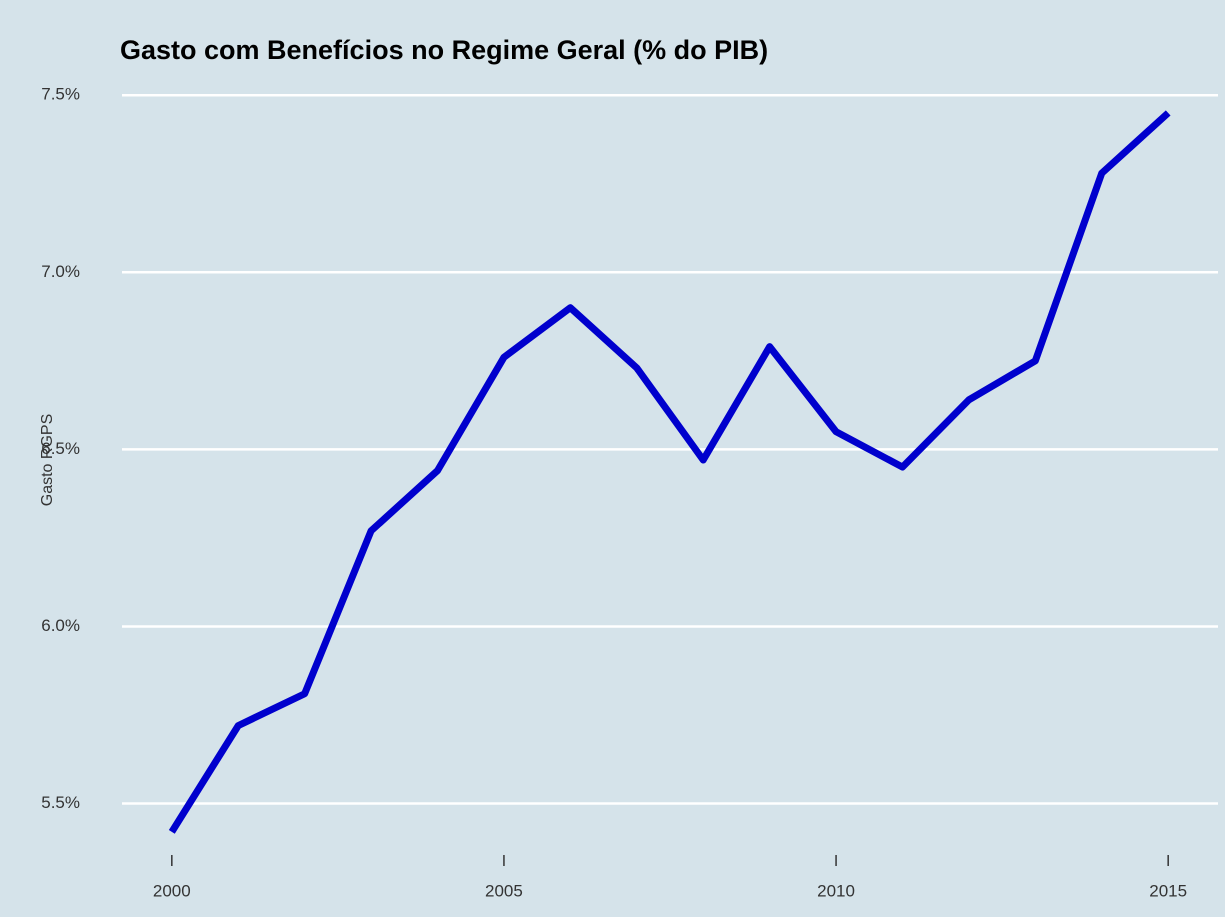 Image resolution: width=1225 pixels, height=917 pixels. I want to click on y-tick-label: 5.5%, so click(60, 802).